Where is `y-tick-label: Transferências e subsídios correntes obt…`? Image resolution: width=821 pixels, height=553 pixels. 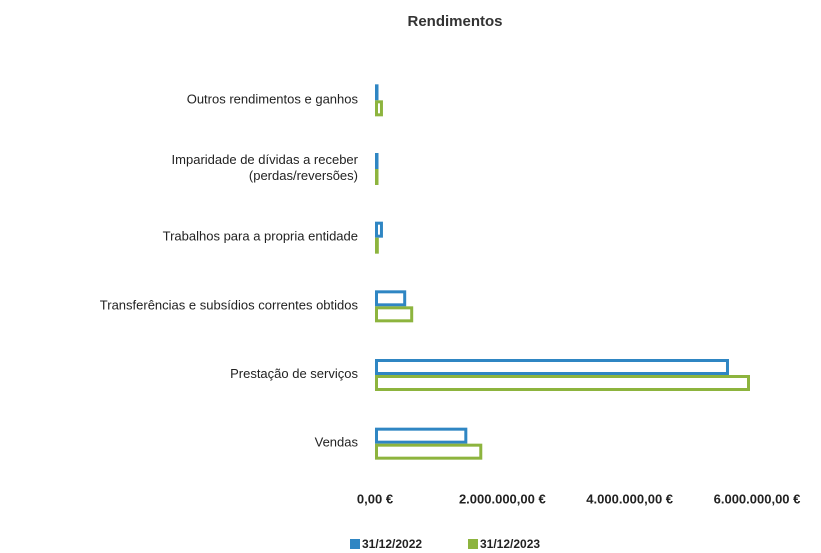 y-tick-label: Transferências e subsídios correntes obt… is located at coordinates (229, 305).